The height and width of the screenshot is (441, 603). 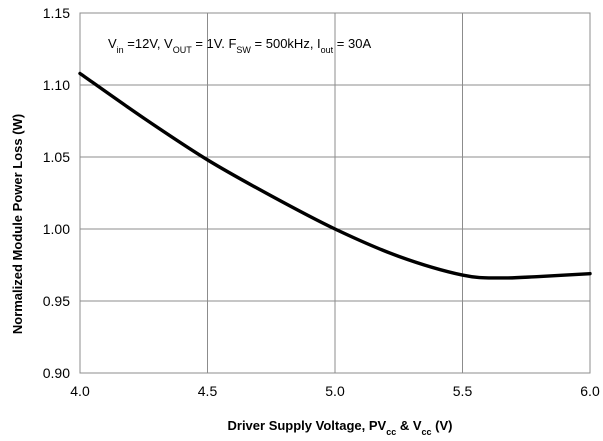 I want to click on x-tick-label: 6.0, so click(x=590, y=391).